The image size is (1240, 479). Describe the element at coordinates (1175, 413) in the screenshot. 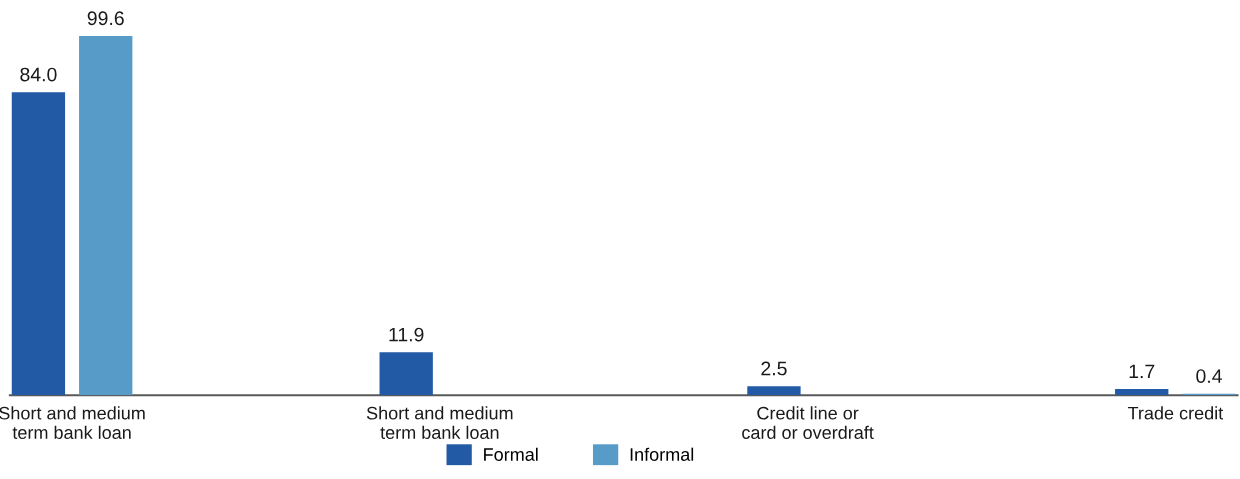

I see `x-tick-label: Trade credit` at that location.